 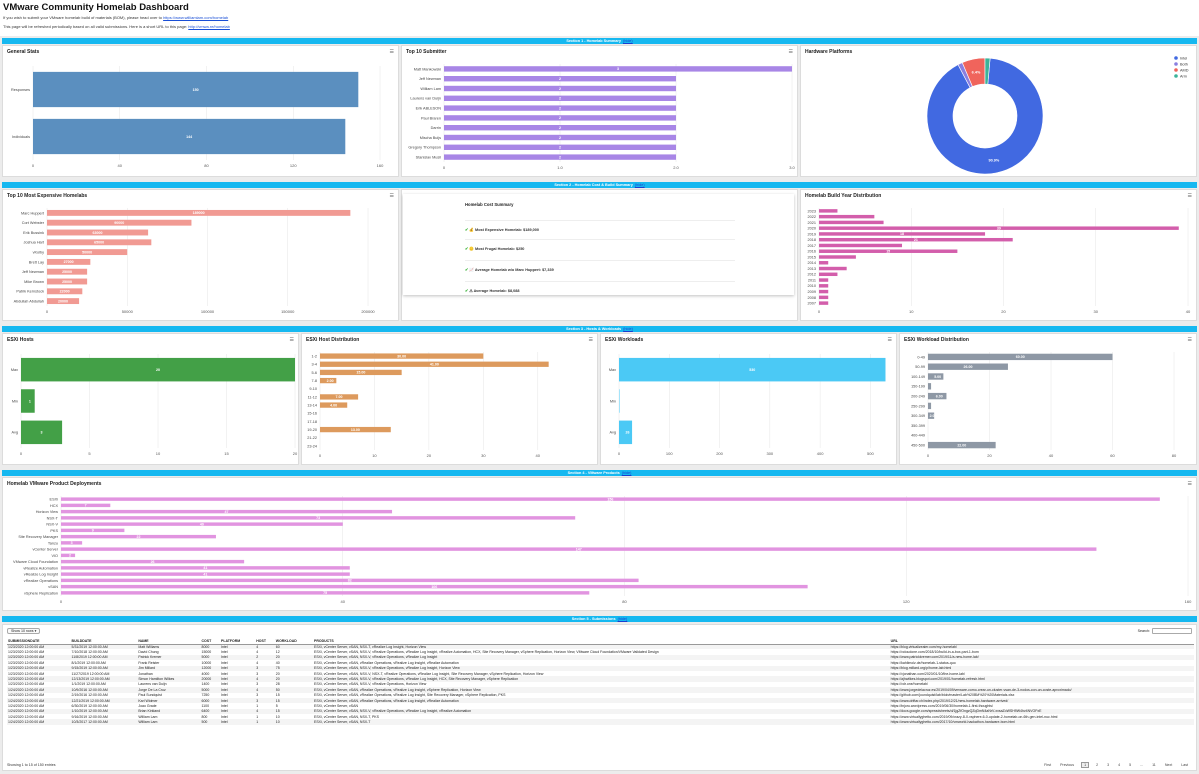 I want to click on search-input, so click(x=1172, y=631).